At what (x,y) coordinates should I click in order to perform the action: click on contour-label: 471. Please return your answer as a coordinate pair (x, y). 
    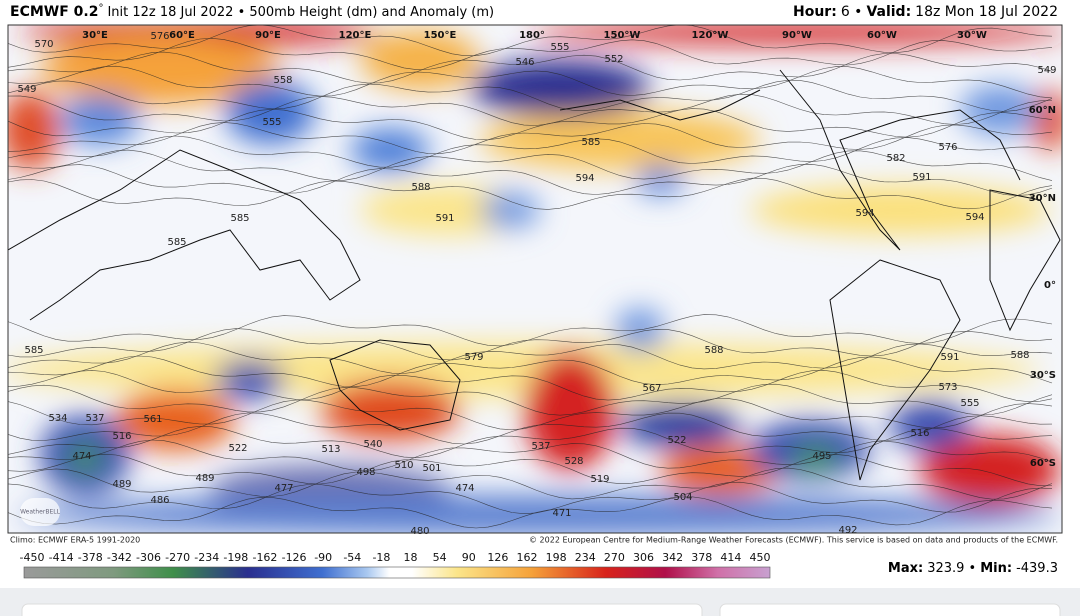
    Looking at the image, I should click on (561, 513).